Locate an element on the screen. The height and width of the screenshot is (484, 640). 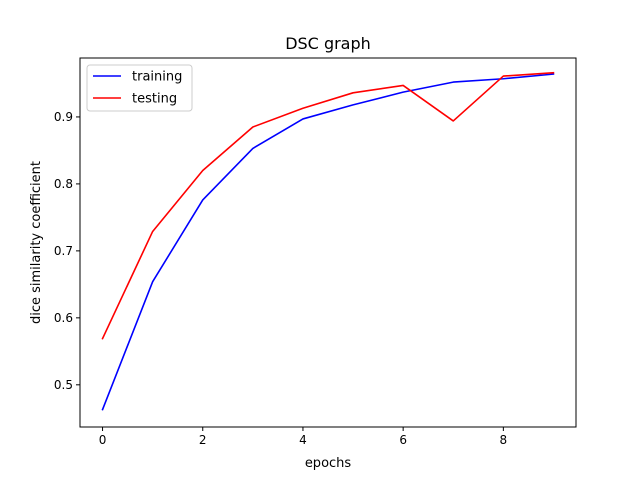
y-tick-label: 0.5 is located at coordinates (63, 385).